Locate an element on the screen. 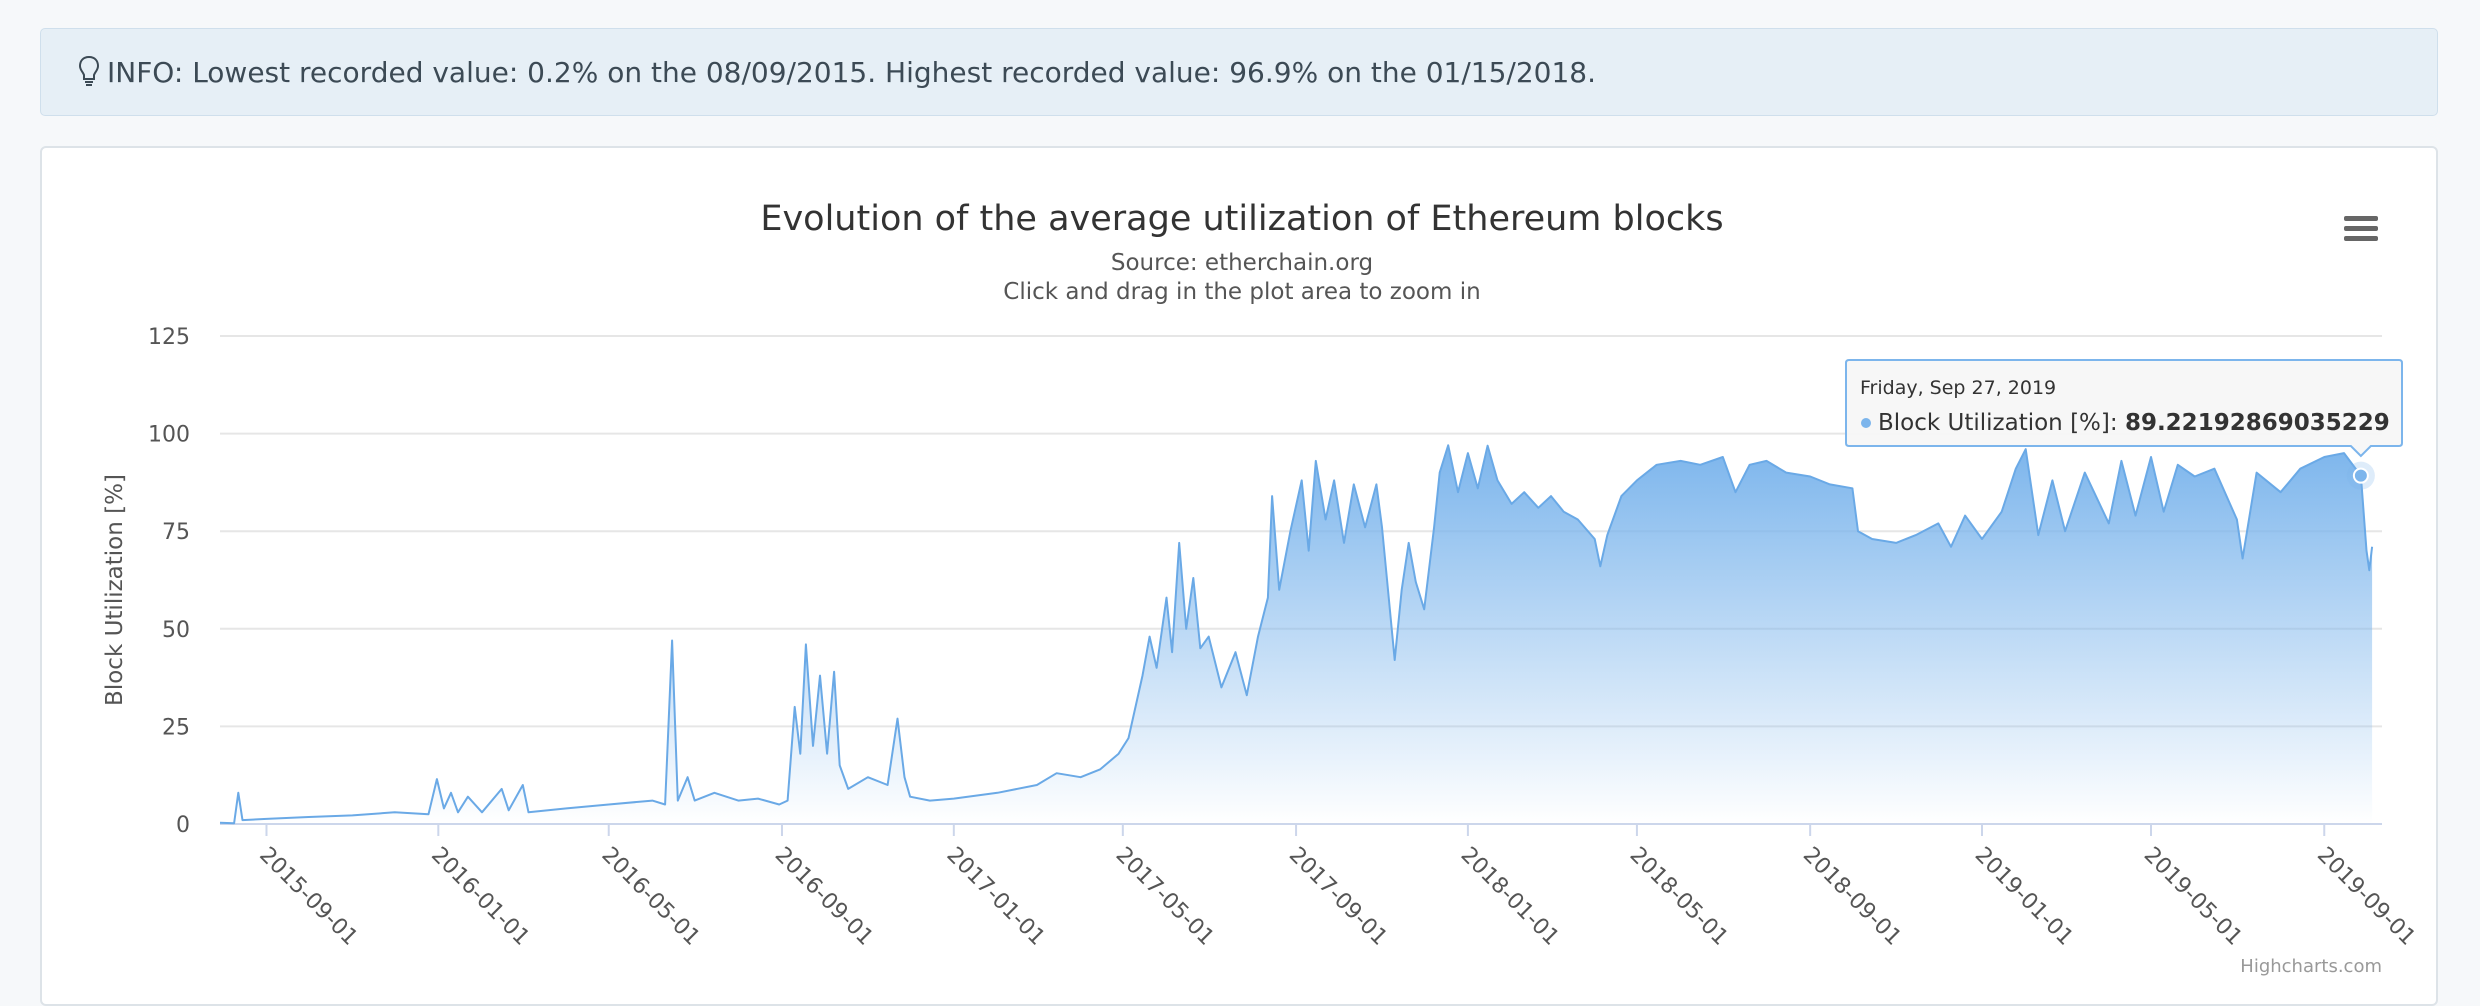  tooltip-series-line: Block Utilization [%]: 89.22192869035229 is located at coordinates (2134, 423).